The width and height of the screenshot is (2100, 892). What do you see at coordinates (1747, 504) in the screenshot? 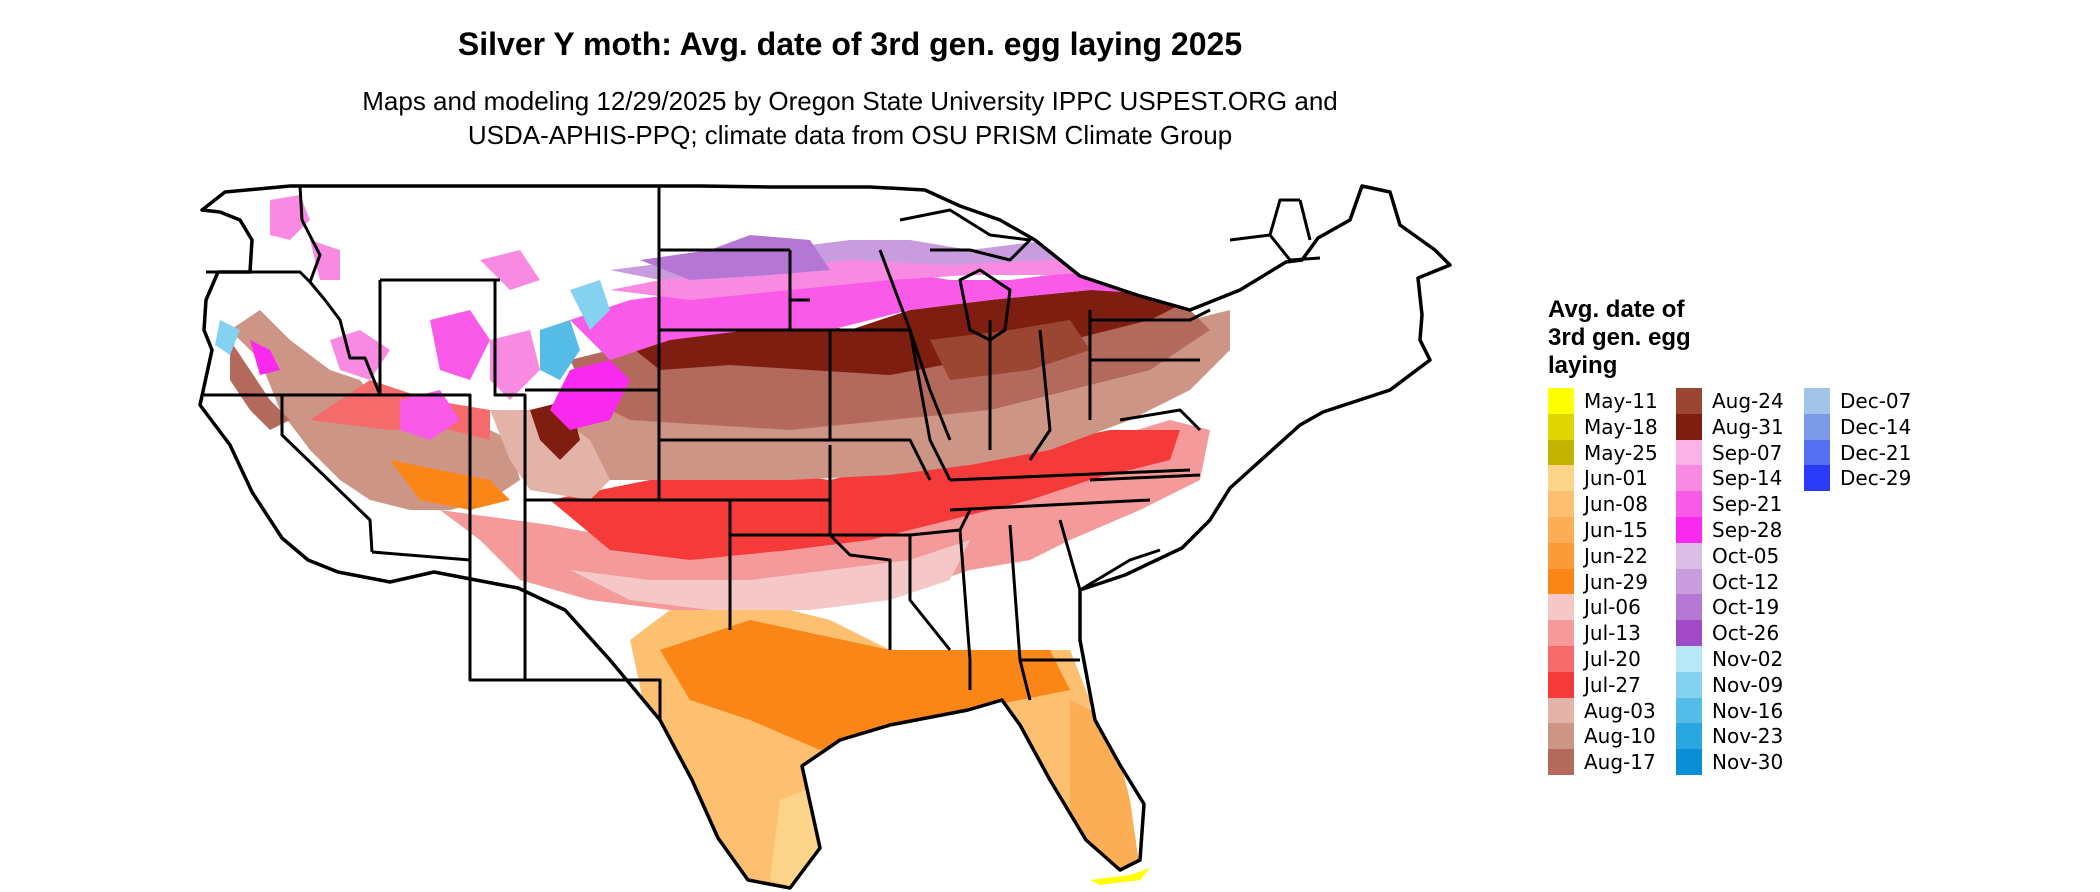
I see `legend-label: Sep-21` at bounding box center [1747, 504].